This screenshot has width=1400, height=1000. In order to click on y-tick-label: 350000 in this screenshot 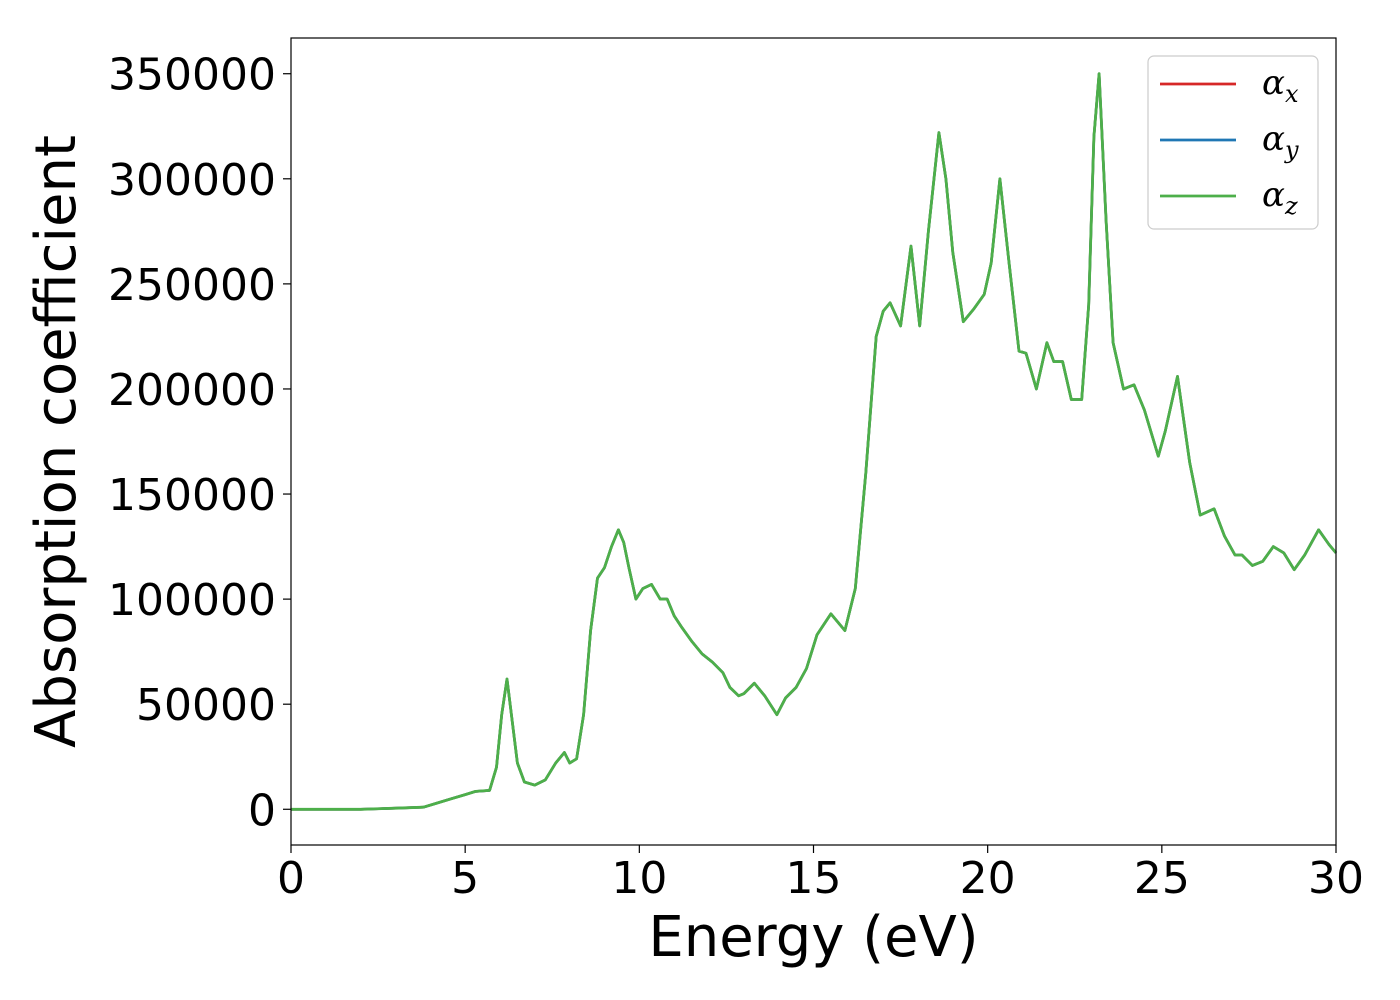, I will do `click(192, 75)`.